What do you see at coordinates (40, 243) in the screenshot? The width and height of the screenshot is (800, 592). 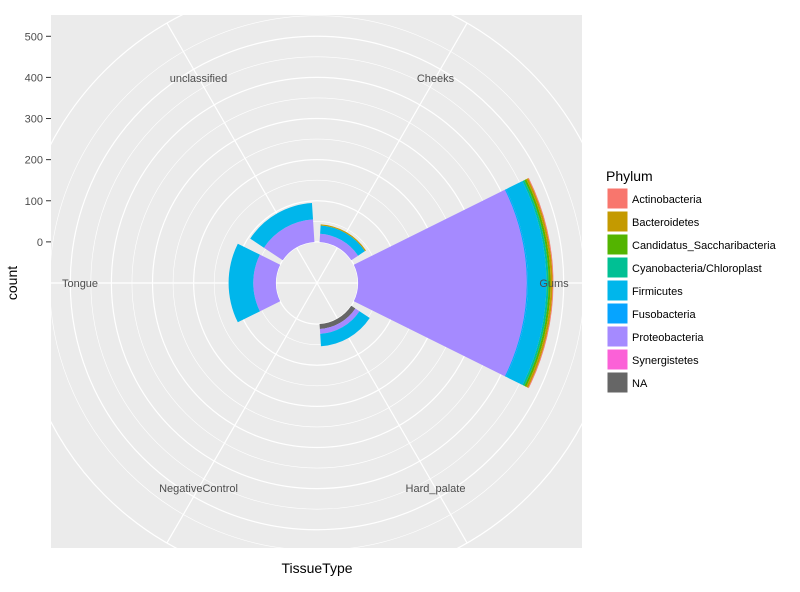 I see `r-tick-label: 0` at bounding box center [40, 243].